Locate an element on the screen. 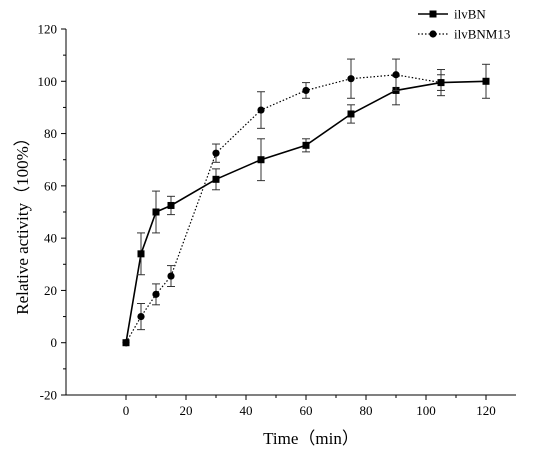  y-tick-label: 60 is located at coordinates (50, 185).